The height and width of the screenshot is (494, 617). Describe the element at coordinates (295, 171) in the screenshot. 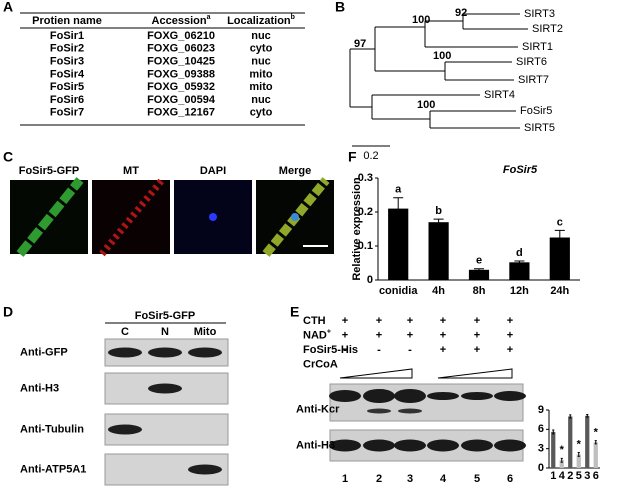

I see `micrograph-label: Merge` at that location.